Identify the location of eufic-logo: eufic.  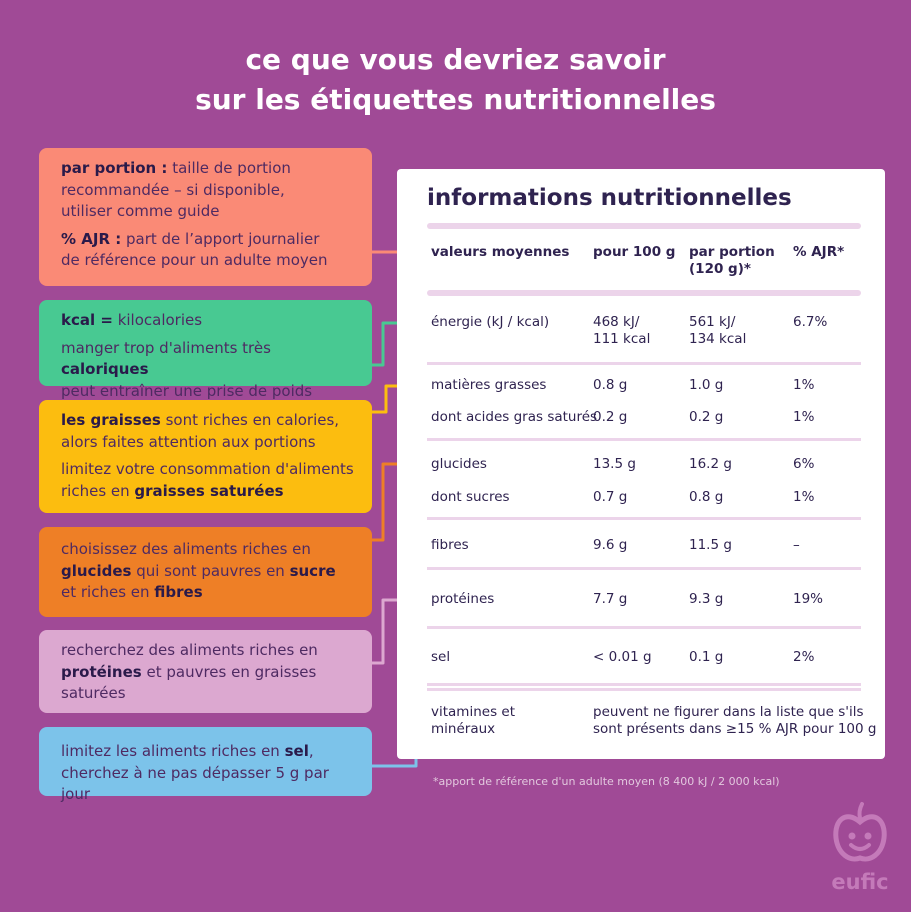
(860, 850).